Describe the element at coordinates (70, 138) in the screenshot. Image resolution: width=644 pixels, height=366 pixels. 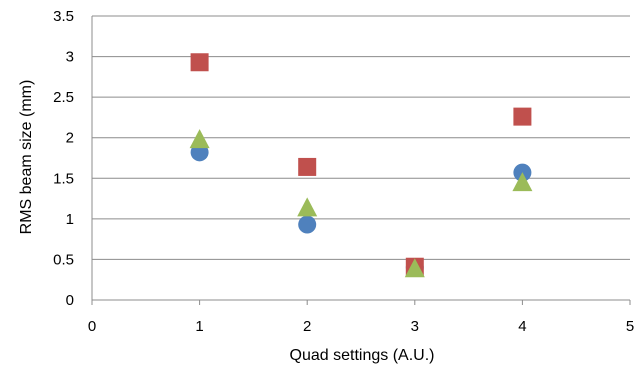
I see `y-tick-label: 2` at that location.